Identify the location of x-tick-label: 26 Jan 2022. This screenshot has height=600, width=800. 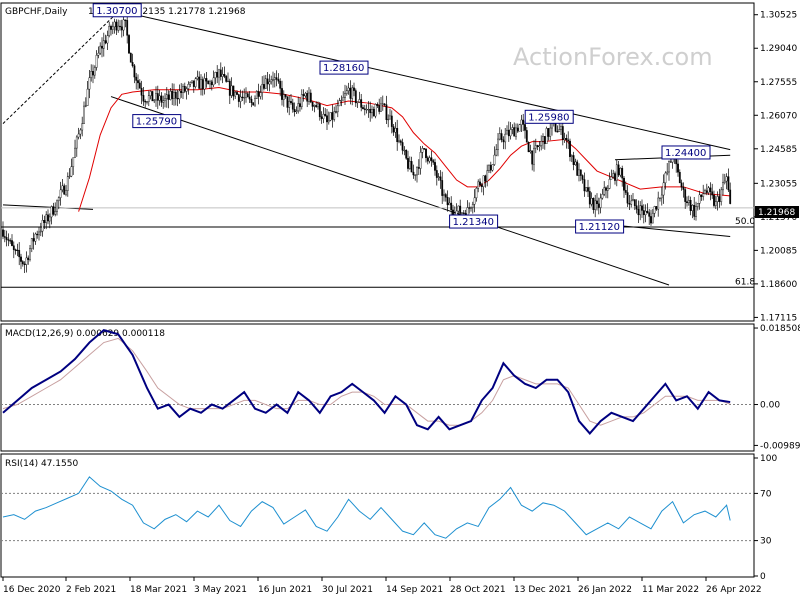
(605, 590).